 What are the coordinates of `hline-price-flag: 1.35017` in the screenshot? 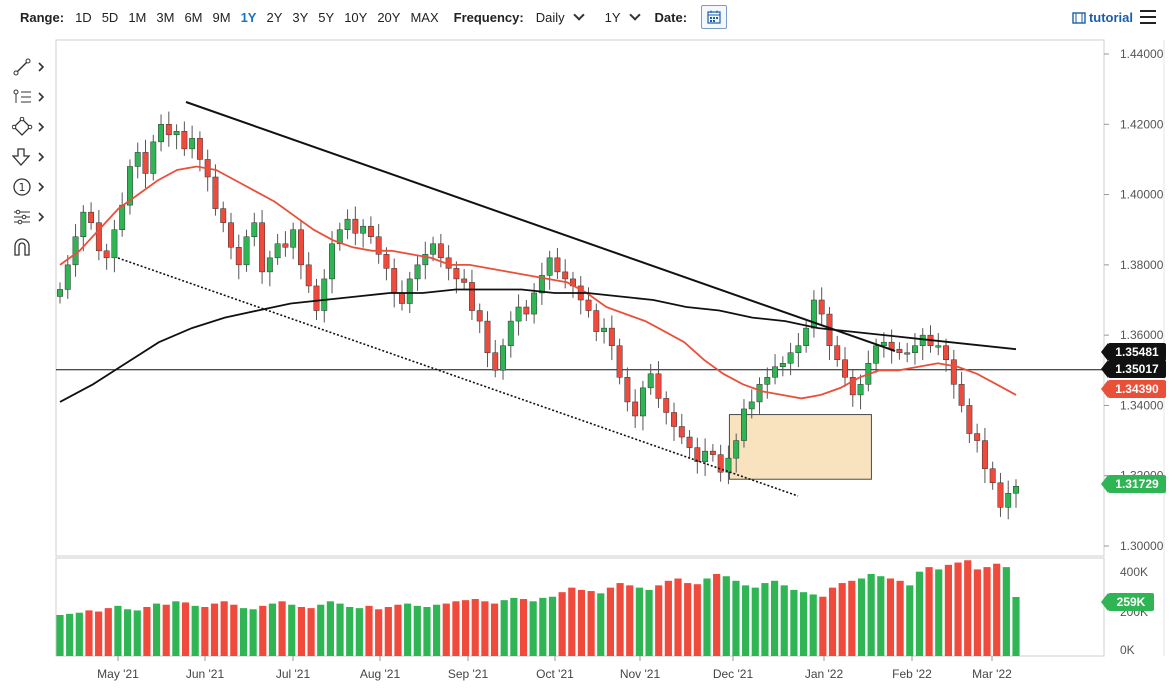 It's located at (1133, 369).